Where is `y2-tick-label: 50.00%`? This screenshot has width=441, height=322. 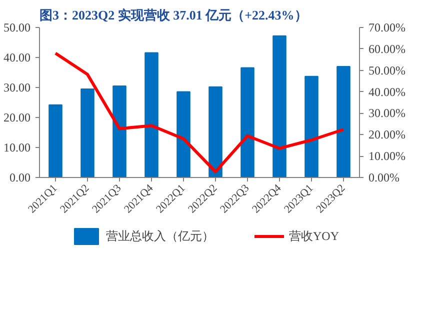
y2-tick-label: 50.00% is located at coordinates (387, 70).